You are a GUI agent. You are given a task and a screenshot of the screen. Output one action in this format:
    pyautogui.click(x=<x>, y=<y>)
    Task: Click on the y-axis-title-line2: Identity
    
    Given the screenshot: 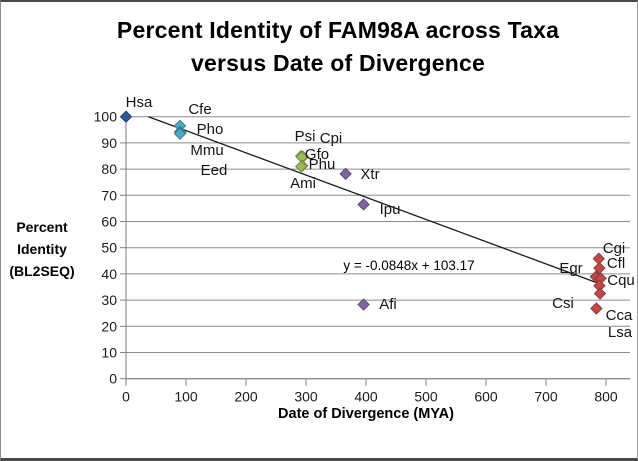 What is the action you would take?
    pyautogui.click(x=42, y=249)
    